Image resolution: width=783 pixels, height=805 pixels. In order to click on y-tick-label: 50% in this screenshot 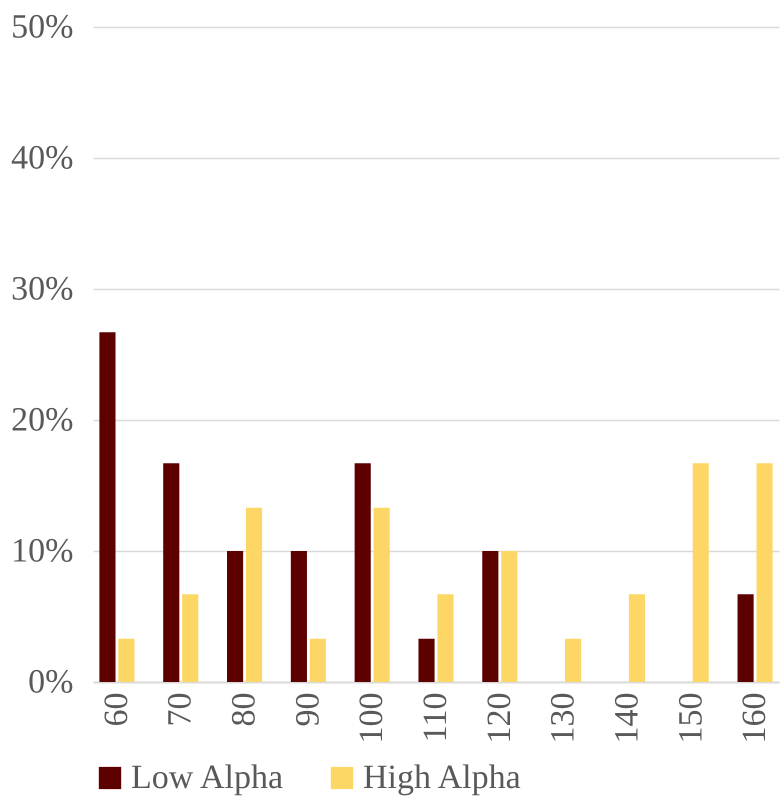, I will do `click(42, 27)`.